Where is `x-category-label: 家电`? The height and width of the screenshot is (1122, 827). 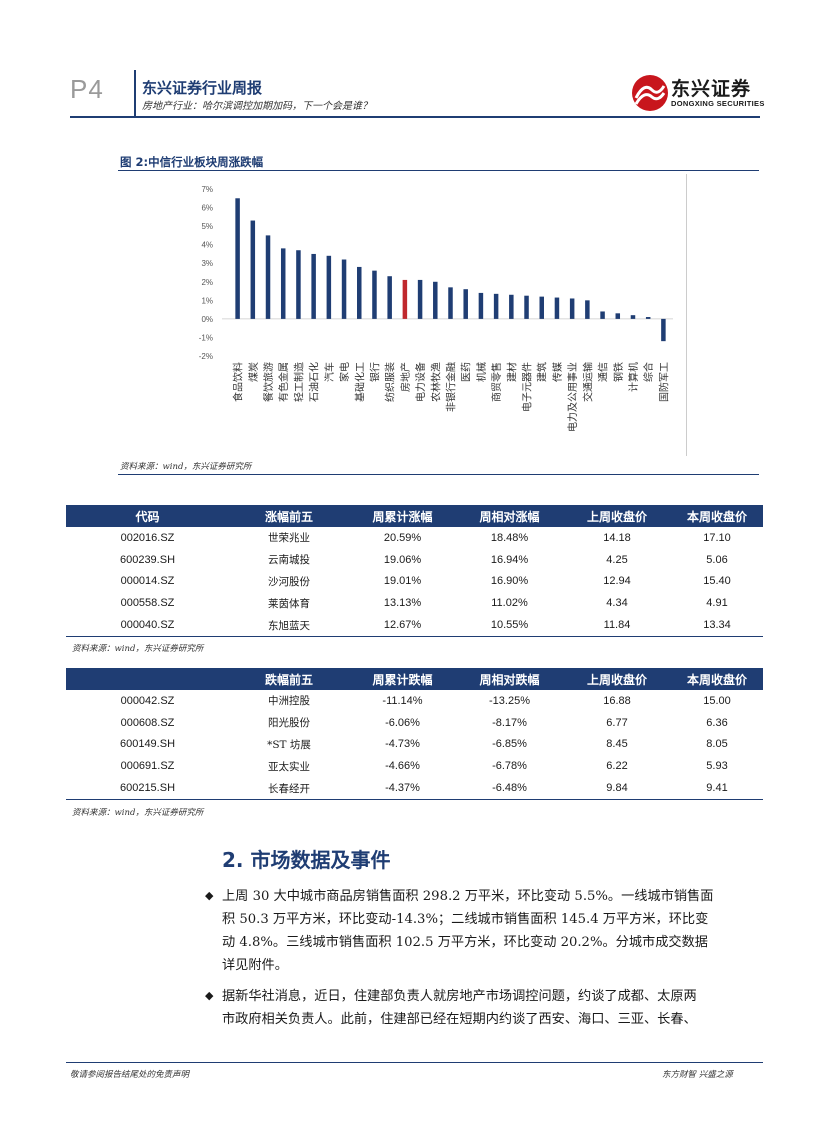
x-category-label: 家电 is located at coordinates (344, 372).